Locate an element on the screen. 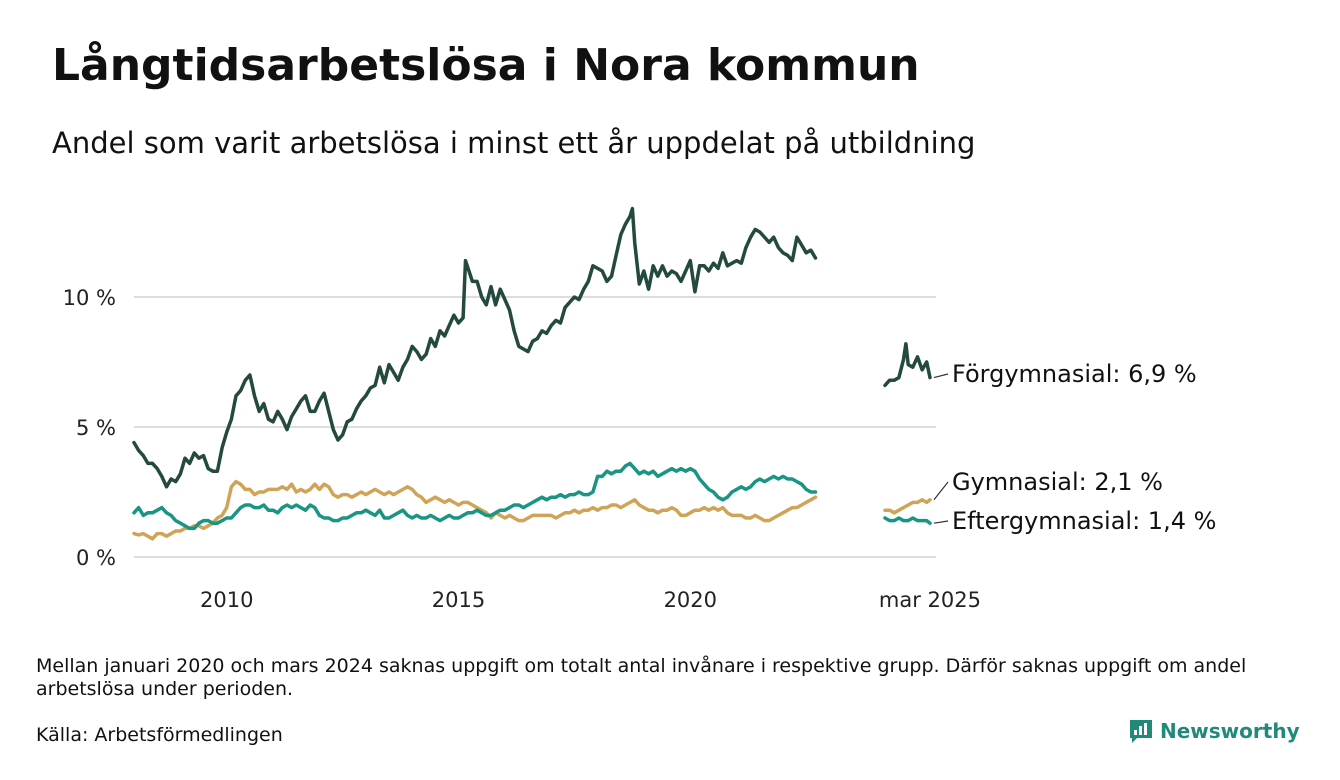 Image resolution: width=1340 pixels, height=780 pixels. x-tick-label: 2020 is located at coordinates (690, 600).